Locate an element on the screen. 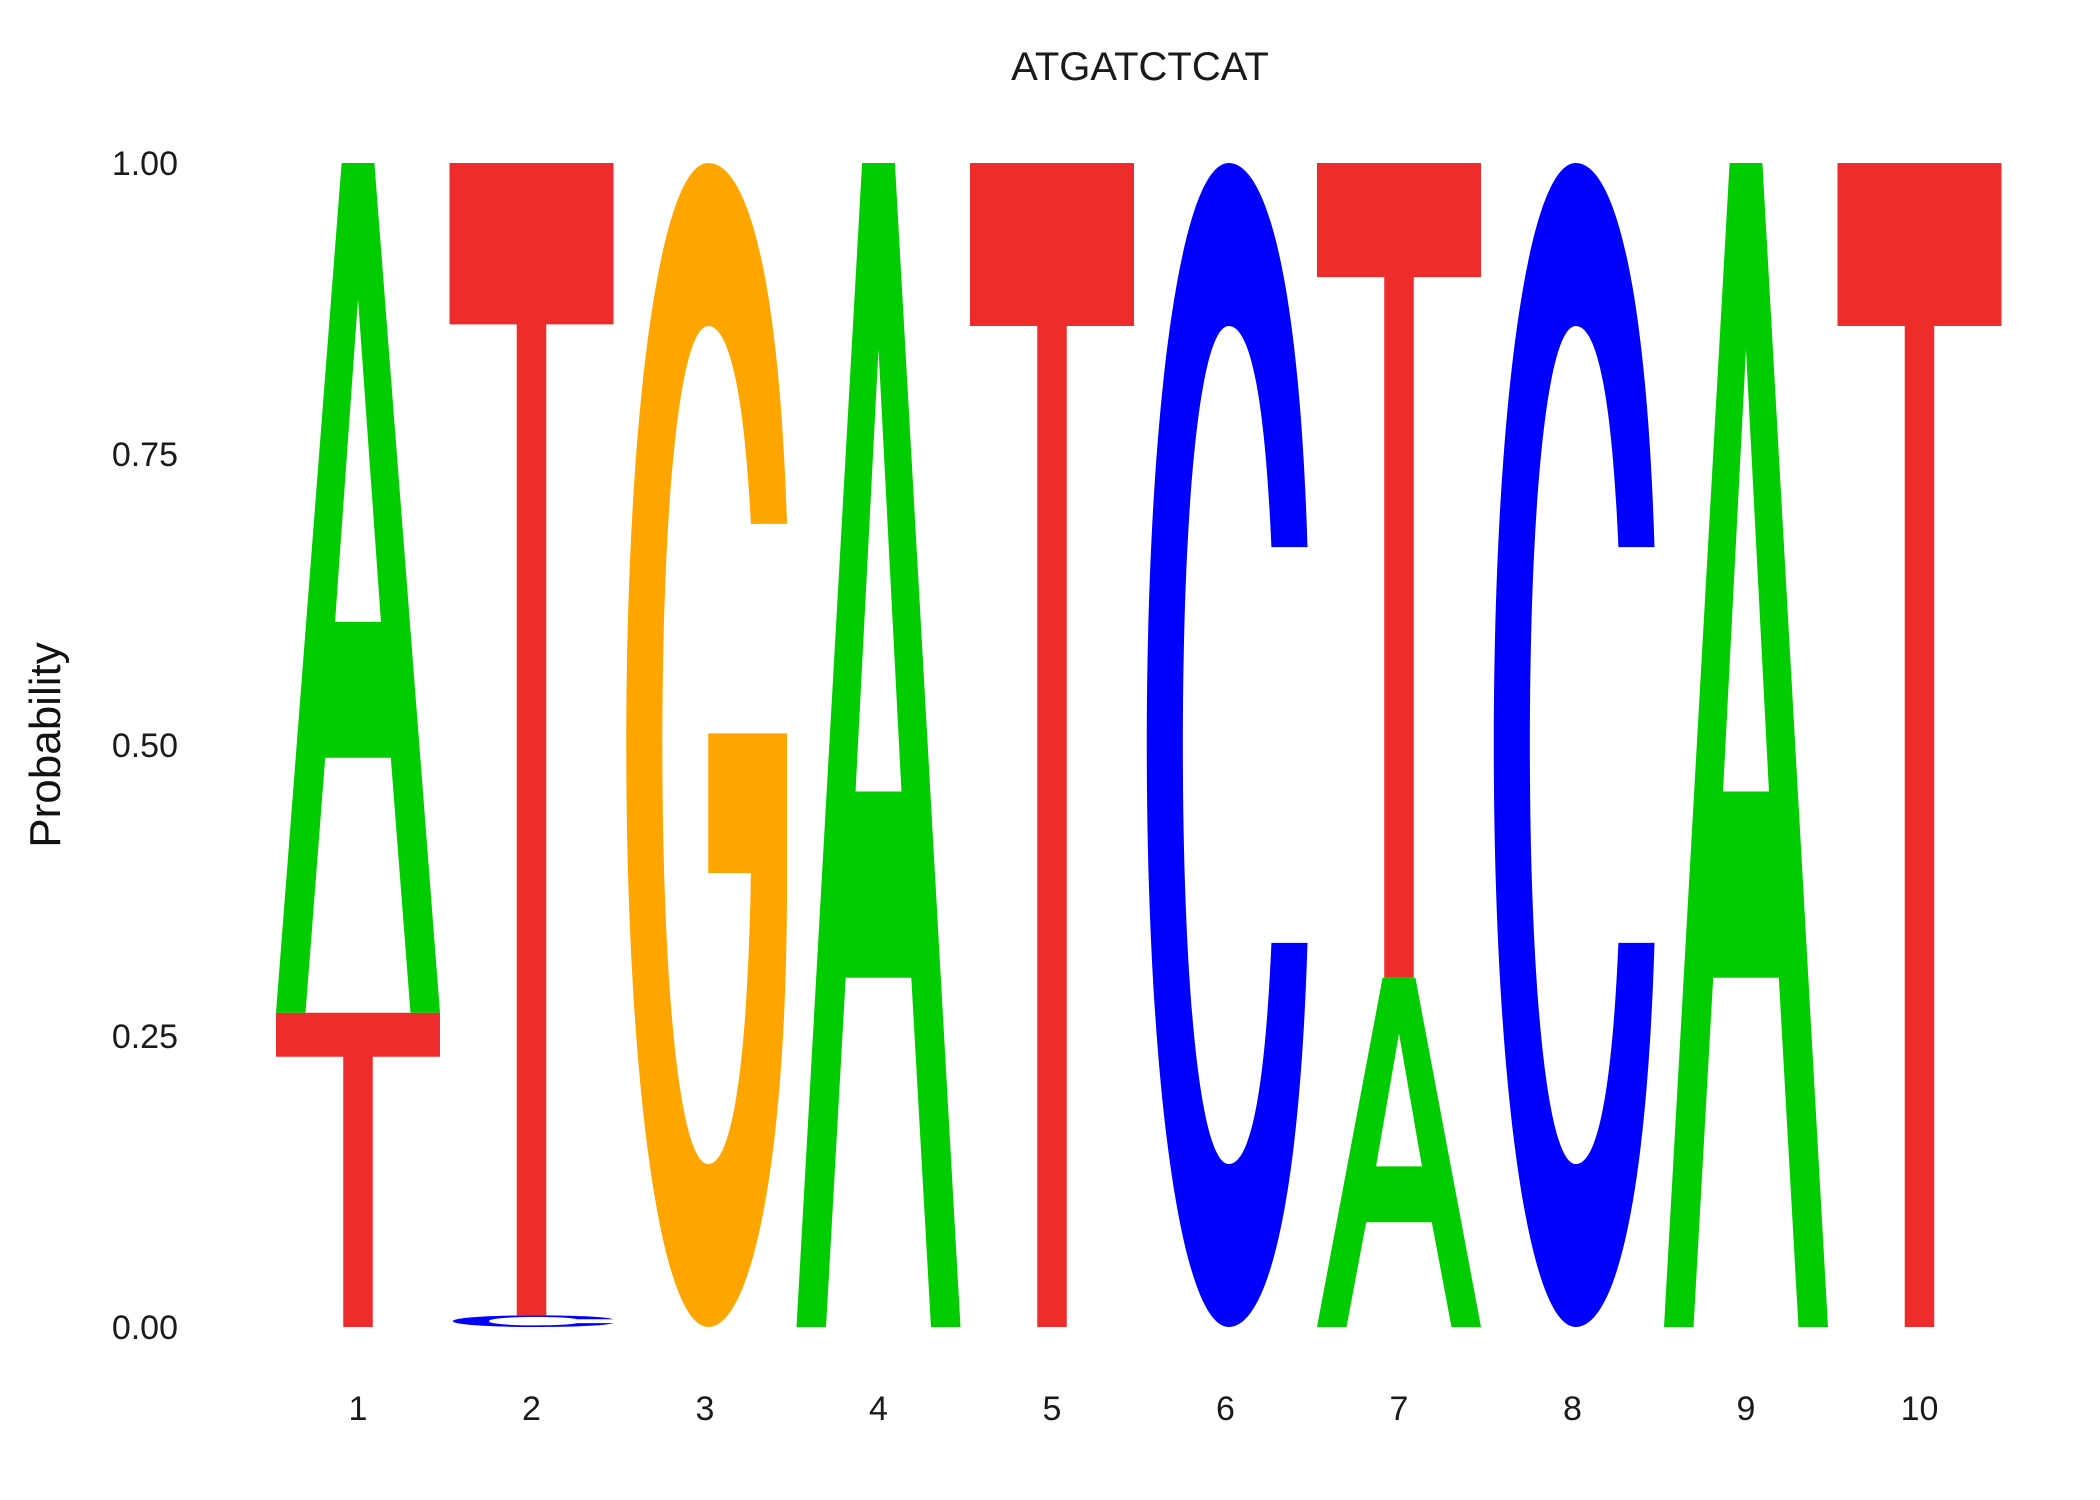 This screenshot has width=2100, height=1500. y-axis-label: Probability is located at coordinates (45, 744).